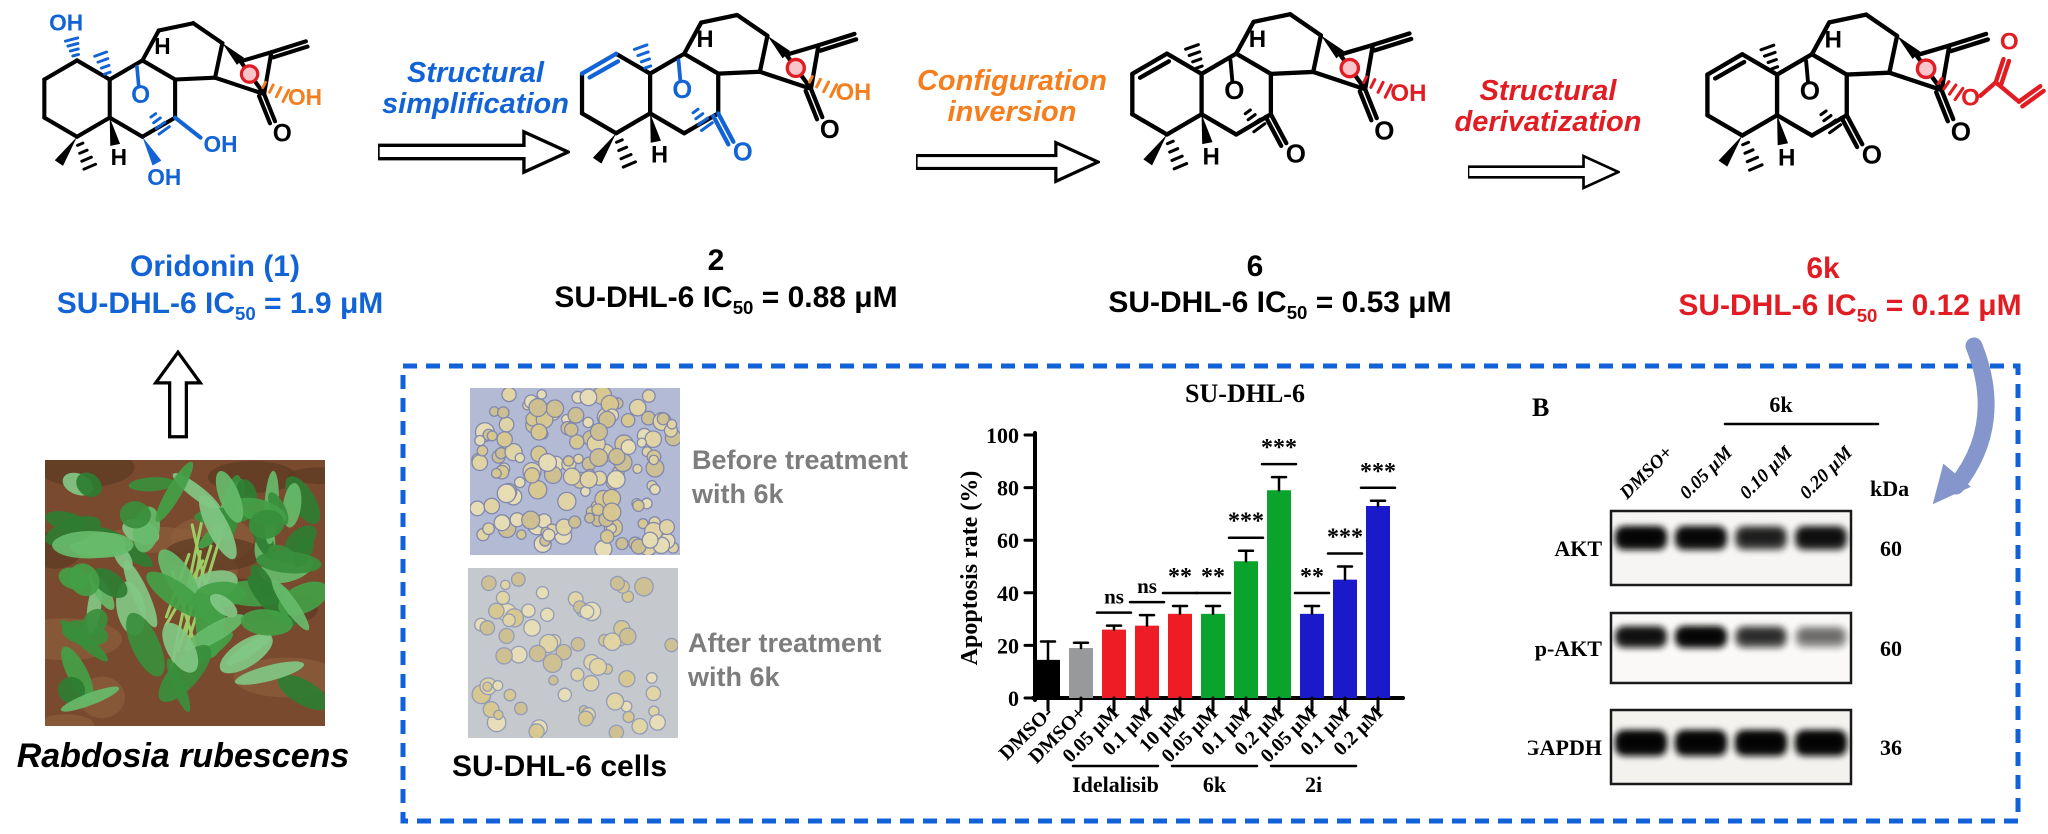  I want to click on soil-patch, so click(213, 554).